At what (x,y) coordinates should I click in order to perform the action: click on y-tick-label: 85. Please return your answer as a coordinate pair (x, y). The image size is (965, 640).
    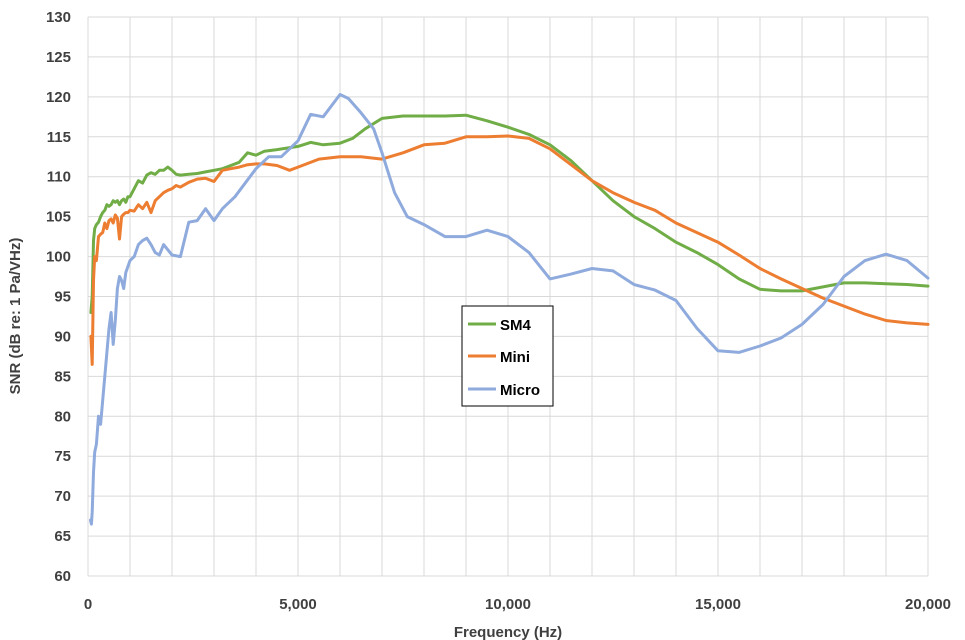
    Looking at the image, I should click on (62, 376).